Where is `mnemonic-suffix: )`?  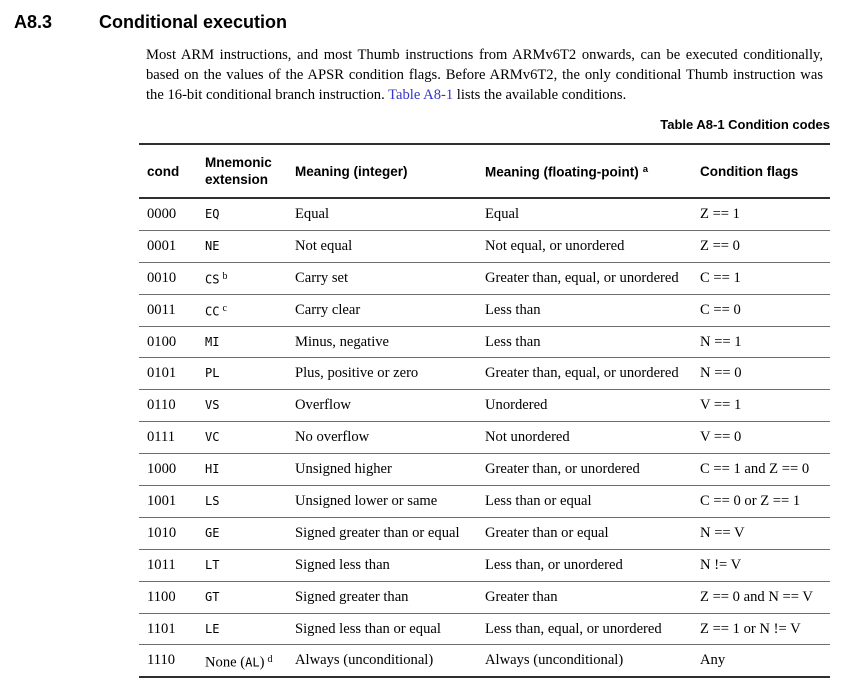
mnemonic-suffix: ) is located at coordinates (262, 662).